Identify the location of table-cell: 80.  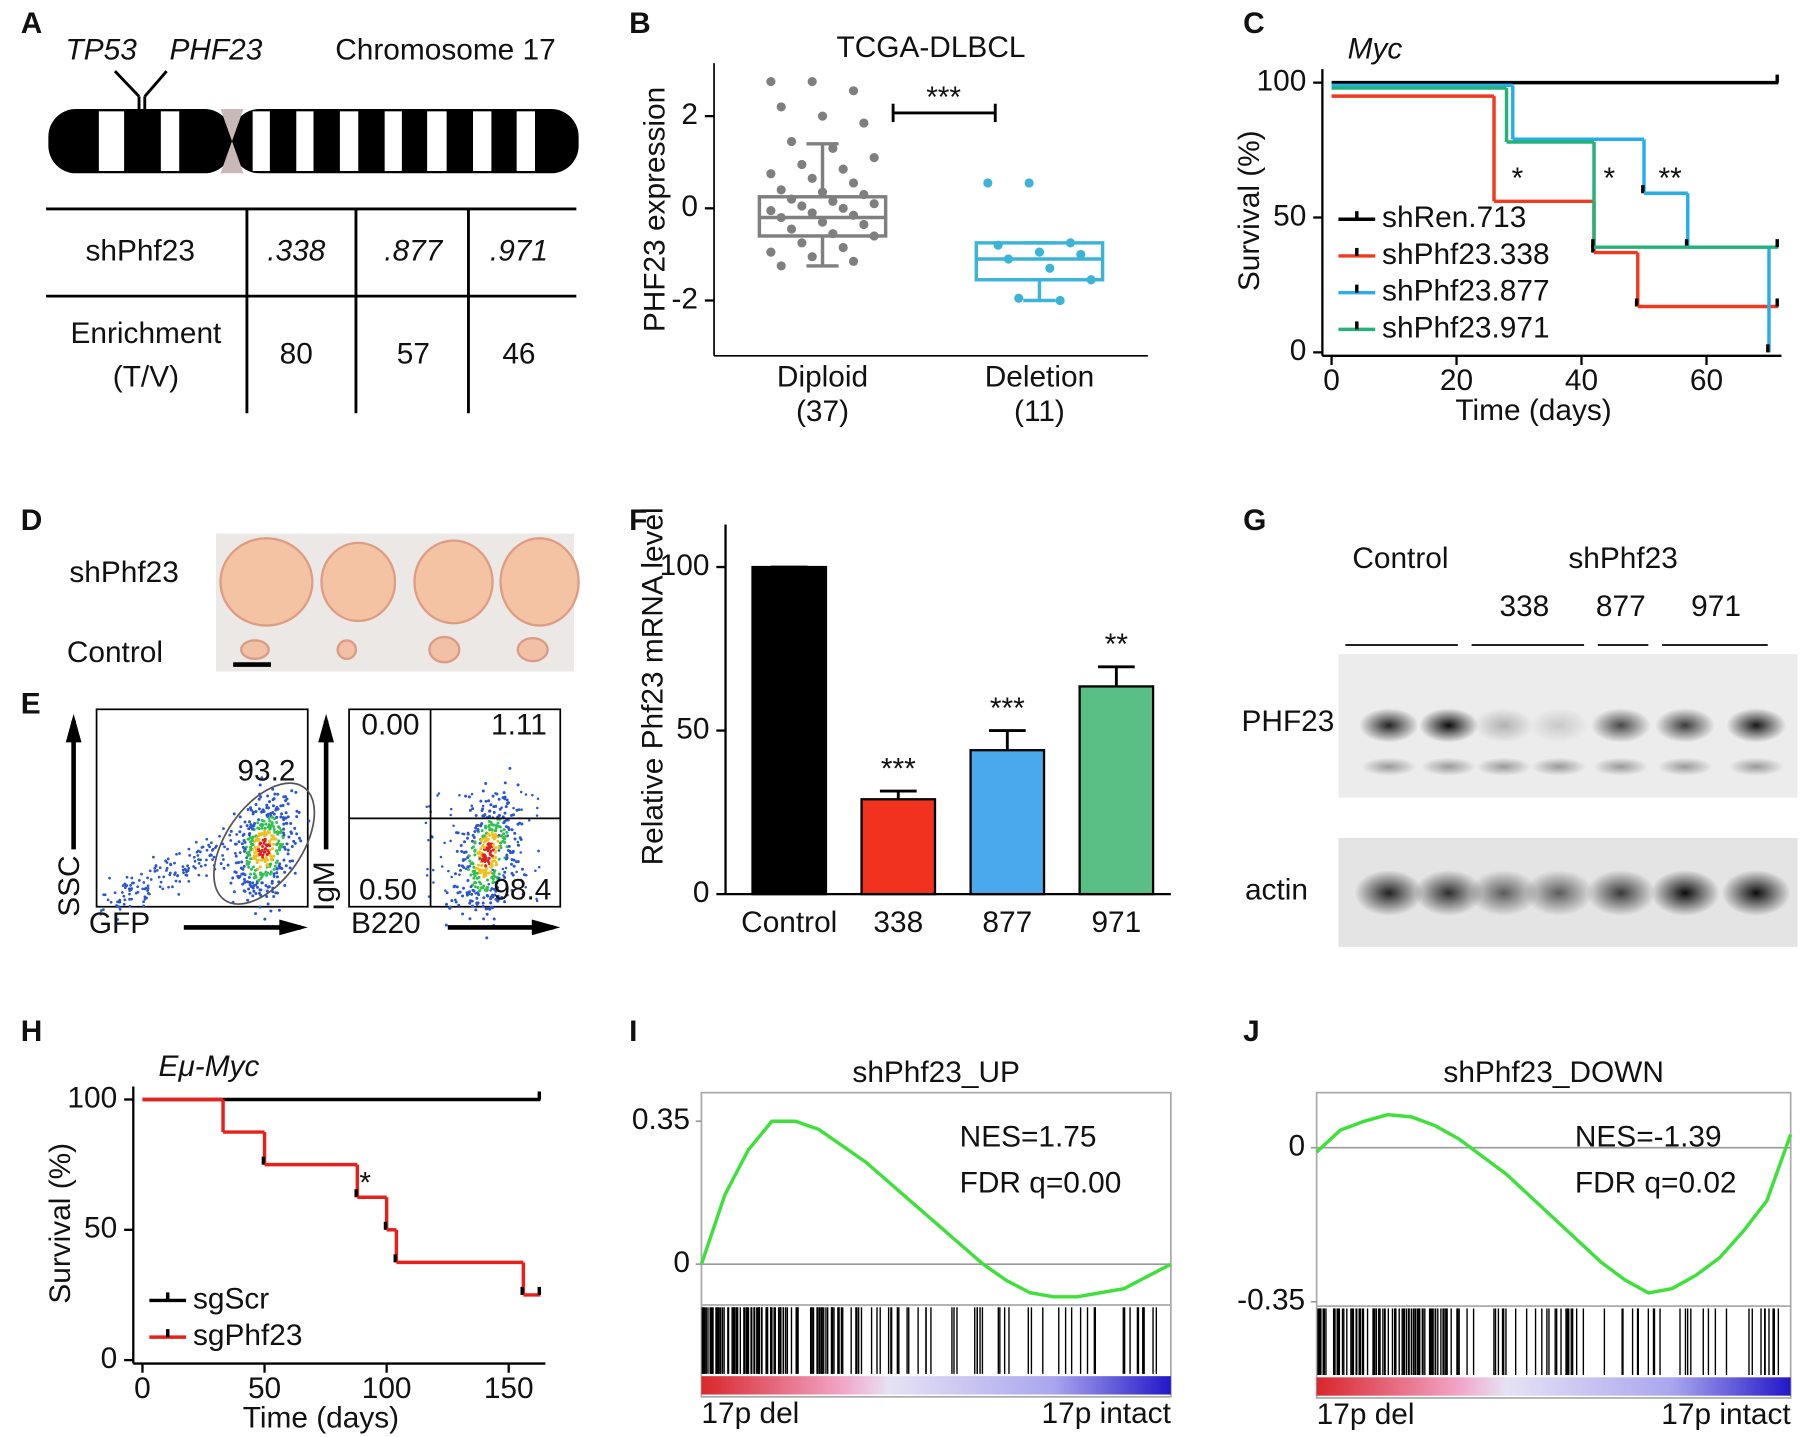
(296, 354).